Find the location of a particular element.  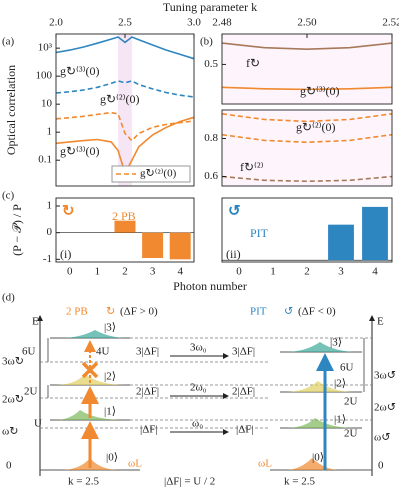

y-tick-label: 0 is located at coordinates (50, 232).